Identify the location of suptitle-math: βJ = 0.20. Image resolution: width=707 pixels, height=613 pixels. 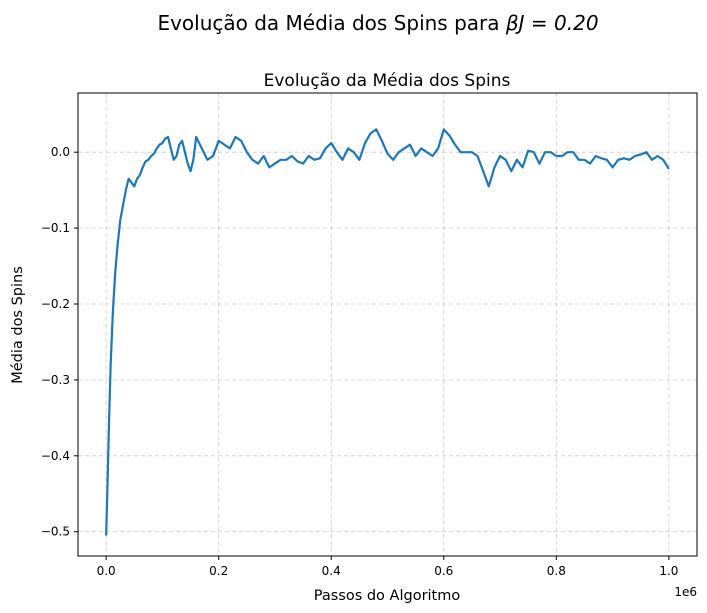
(552, 23).